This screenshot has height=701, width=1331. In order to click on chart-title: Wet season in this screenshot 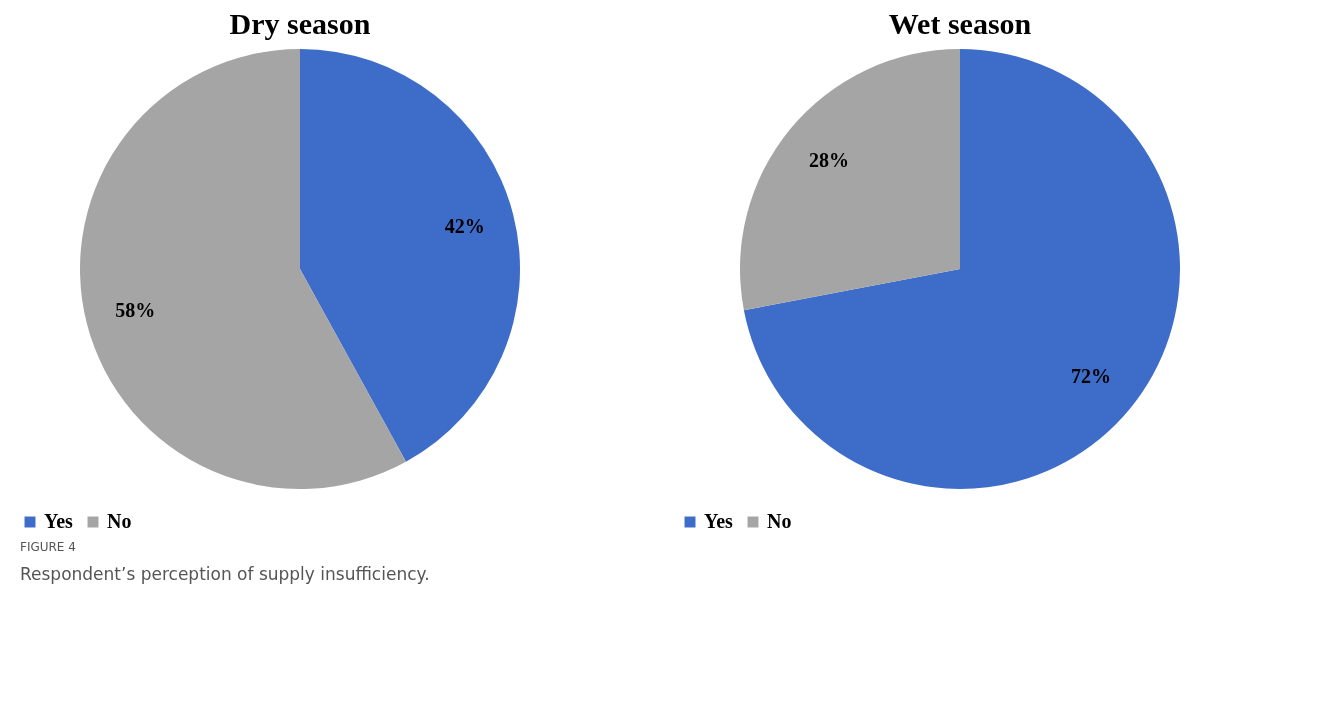, I will do `click(960, 23)`.